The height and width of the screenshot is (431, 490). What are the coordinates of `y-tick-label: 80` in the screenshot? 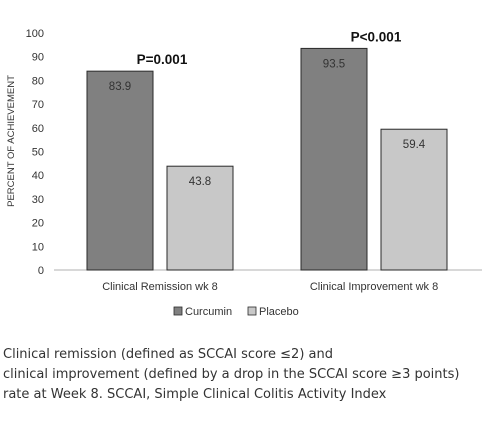 It's located at (38, 81).